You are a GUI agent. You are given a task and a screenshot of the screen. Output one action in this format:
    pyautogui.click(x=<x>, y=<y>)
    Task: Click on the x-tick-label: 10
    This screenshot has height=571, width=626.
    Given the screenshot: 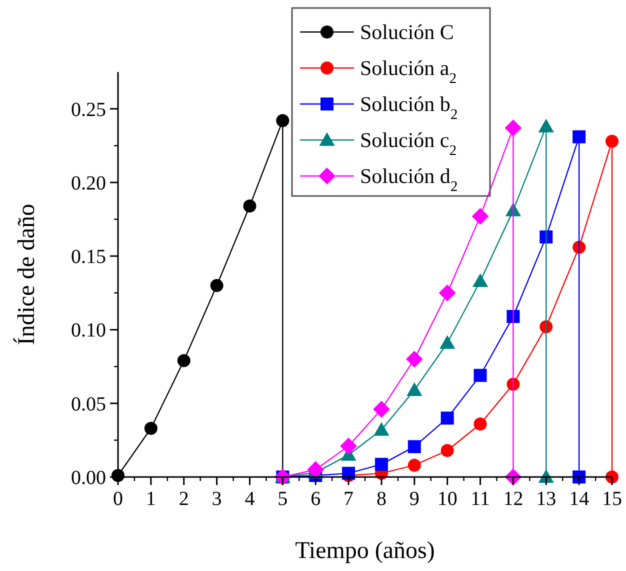 What is the action you would take?
    pyautogui.click(x=447, y=499)
    